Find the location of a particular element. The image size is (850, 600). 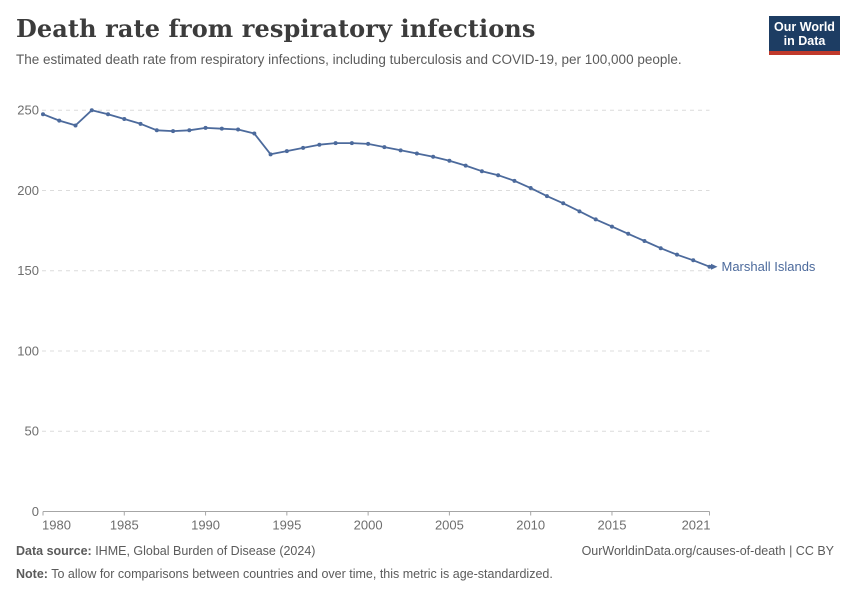

y-axis-tick-label: 250 is located at coordinates (28, 110).